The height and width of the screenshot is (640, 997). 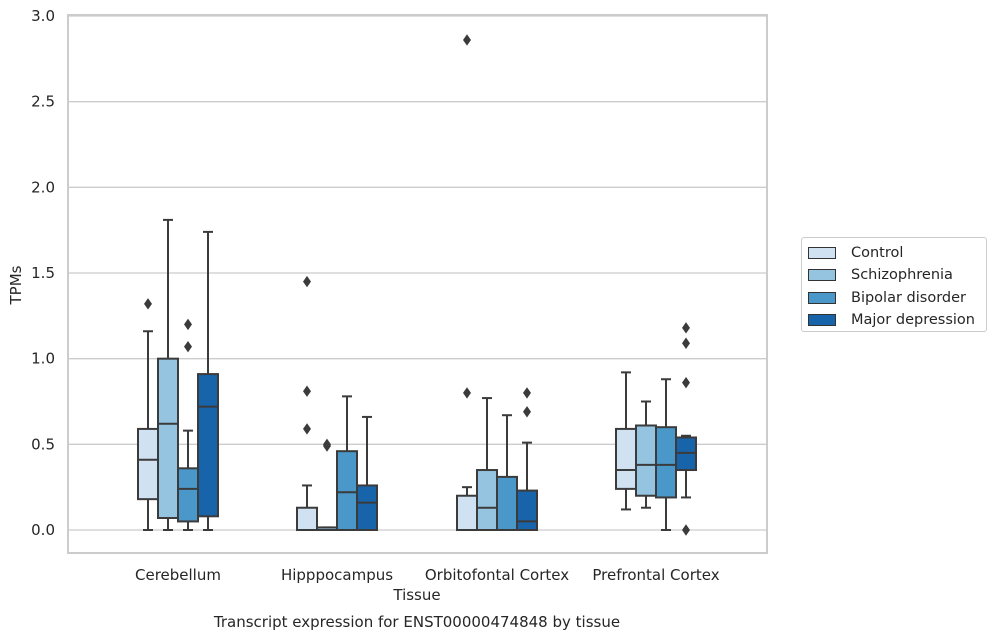 I want to click on legend-label: Bipolar disorder, so click(x=908, y=297).